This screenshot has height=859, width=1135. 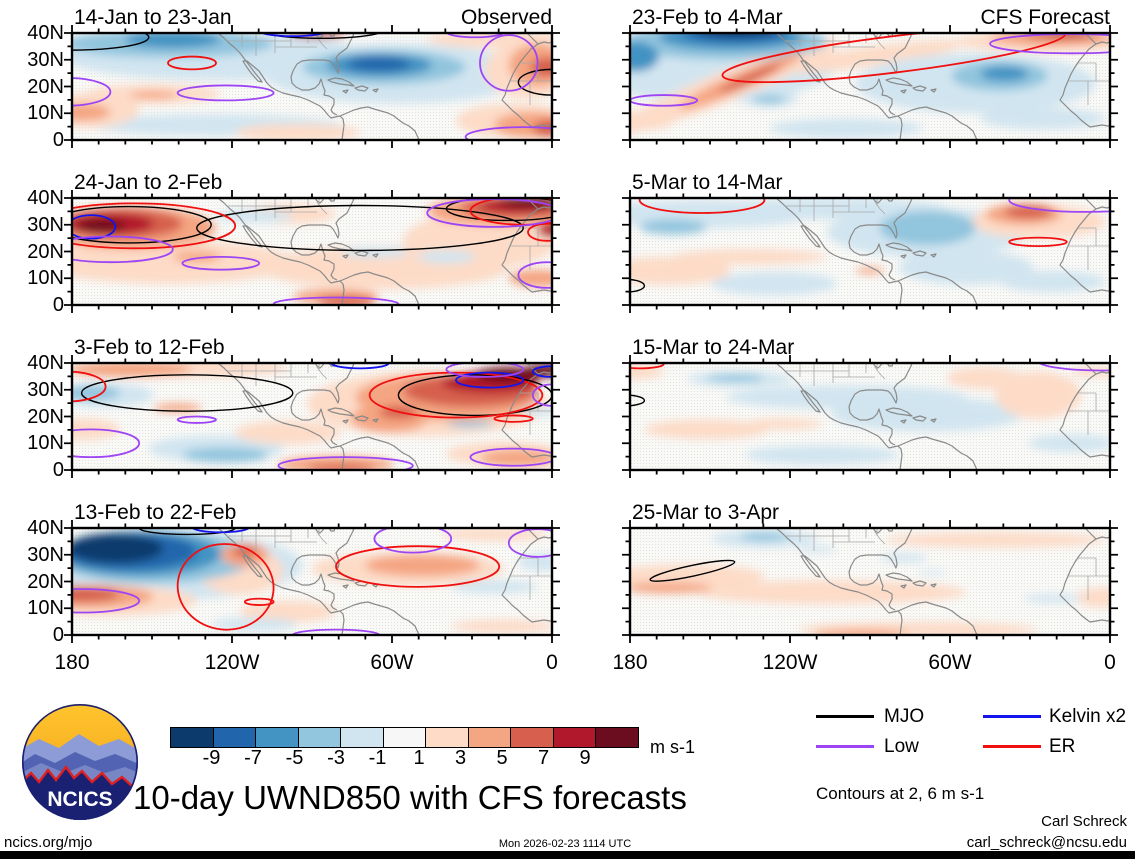 What do you see at coordinates (543, 758) in the screenshot?
I see `colorbar-tick-label: 7` at bounding box center [543, 758].